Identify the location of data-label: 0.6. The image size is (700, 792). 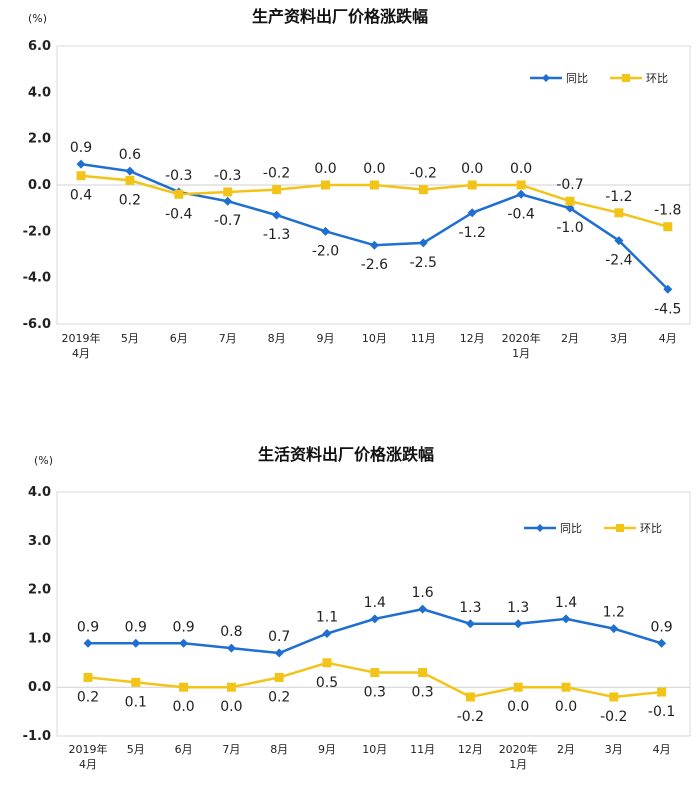
(130, 155).